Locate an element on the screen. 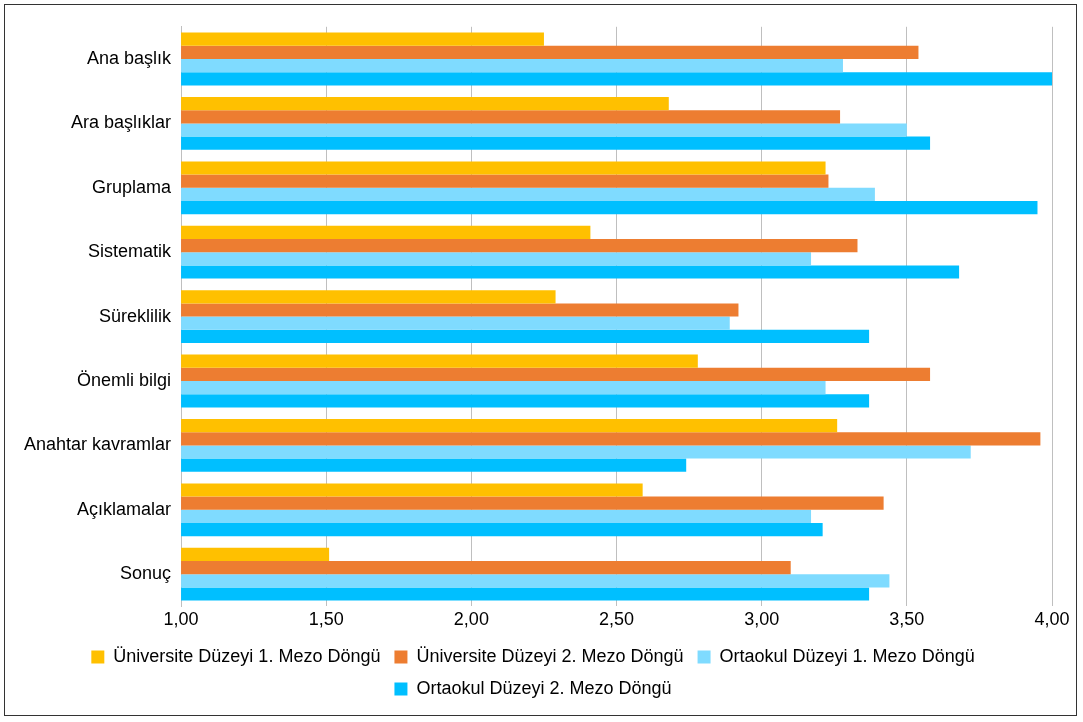 The width and height of the screenshot is (1083, 722). legend-label: Ortaokul Düzeyi 2. Mezo Döngü is located at coordinates (544, 687).